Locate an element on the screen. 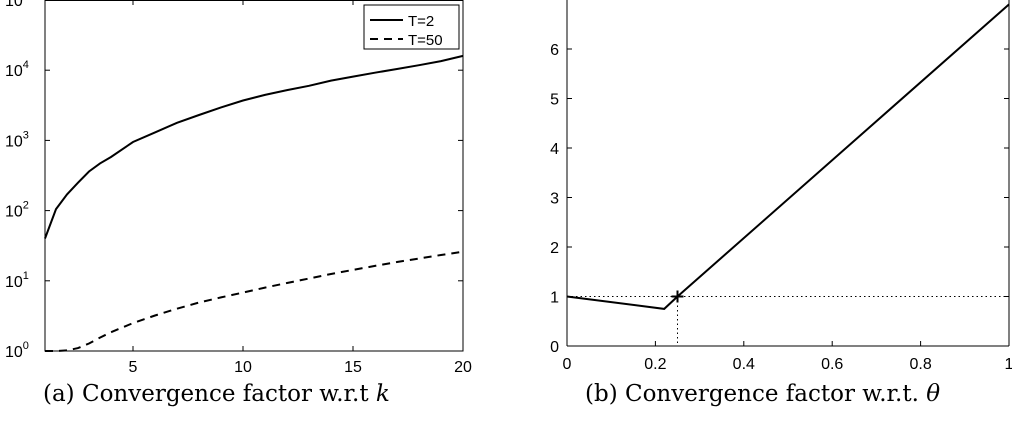 Image resolution: width=1012 pixels, height=425 pixels. caption-b: (b) Convergence factor w.r.t. θ is located at coordinates (762, 394).